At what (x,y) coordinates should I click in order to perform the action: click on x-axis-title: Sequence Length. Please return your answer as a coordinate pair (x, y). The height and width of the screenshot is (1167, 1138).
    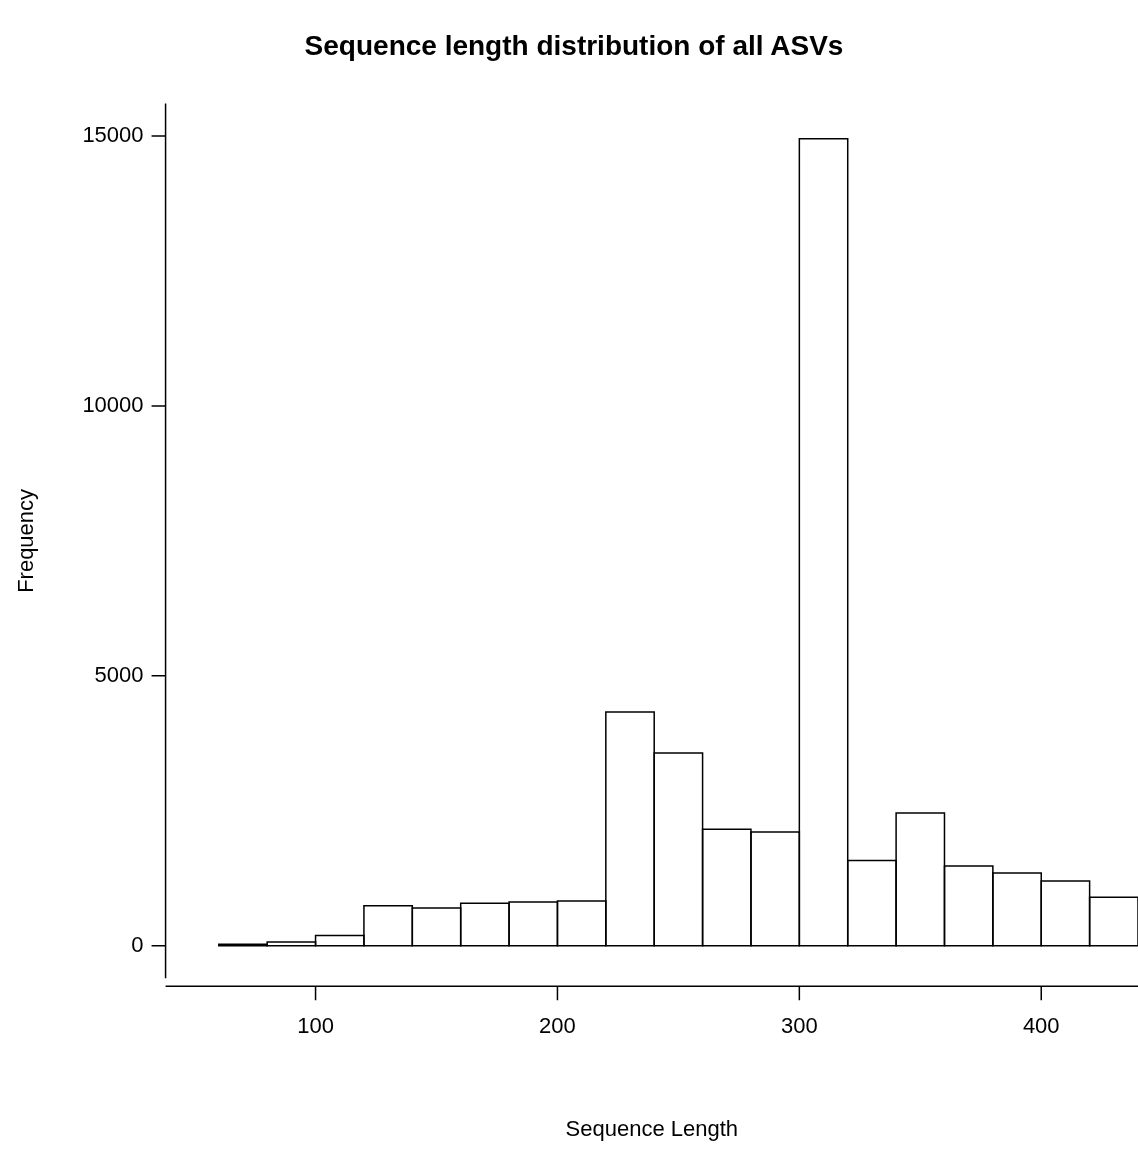
    Looking at the image, I should click on (652, 1128).